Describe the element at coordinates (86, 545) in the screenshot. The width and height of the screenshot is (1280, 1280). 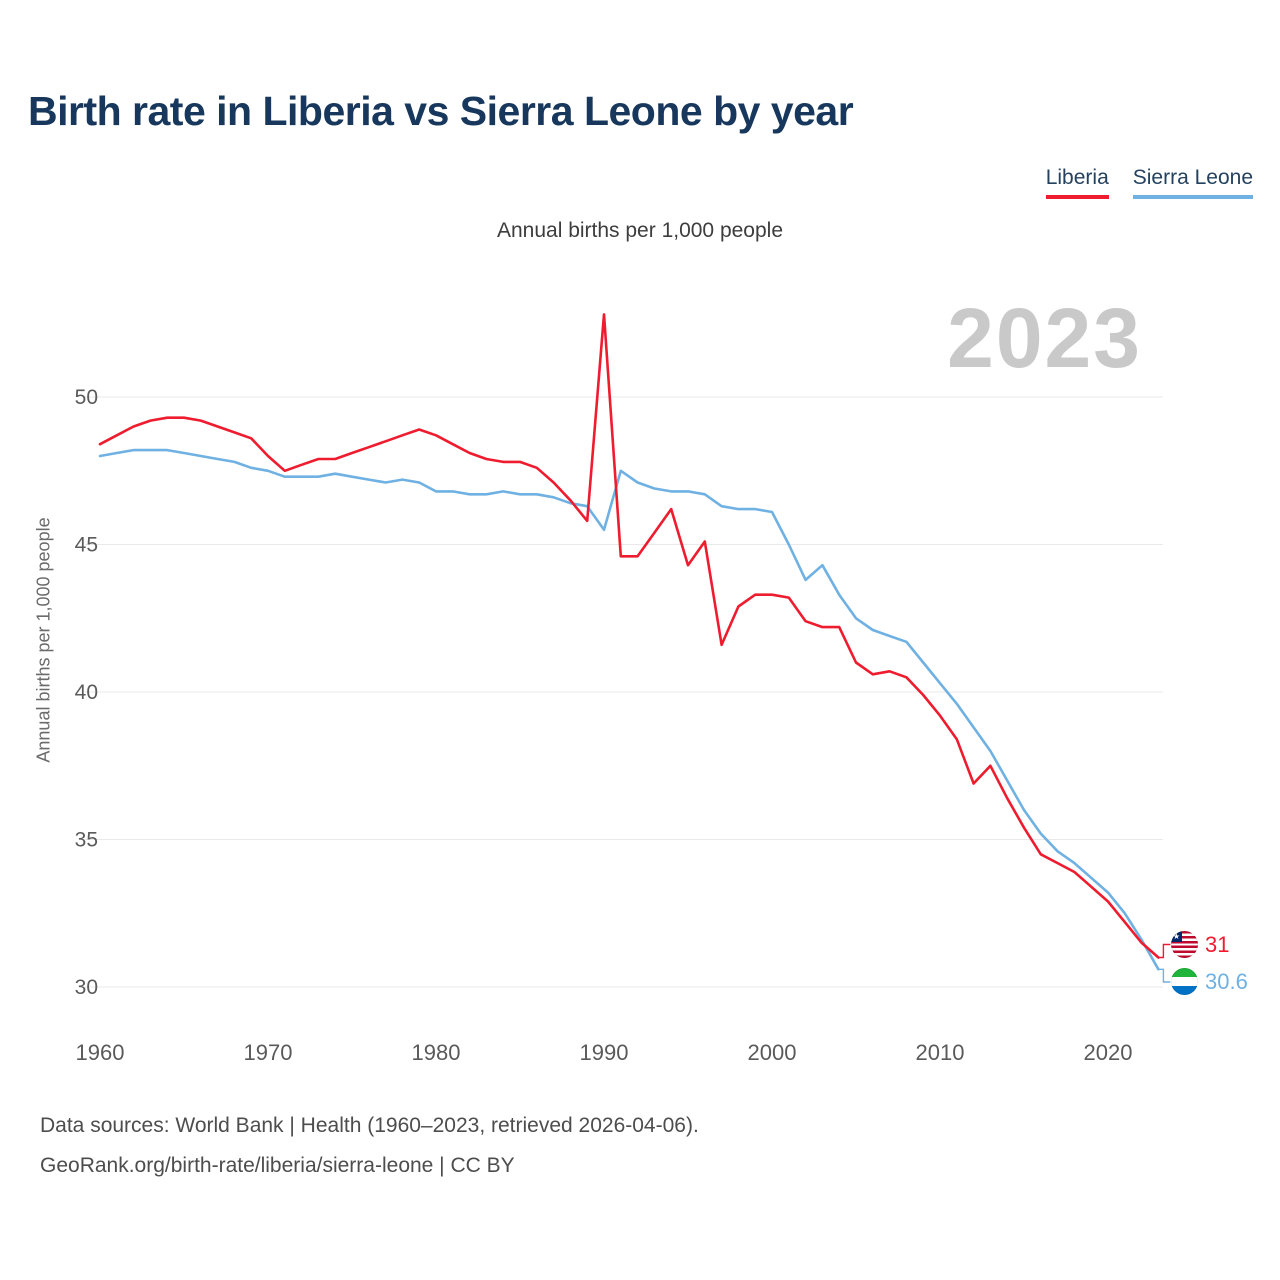
I see `y-tick-label: 45` at that location.